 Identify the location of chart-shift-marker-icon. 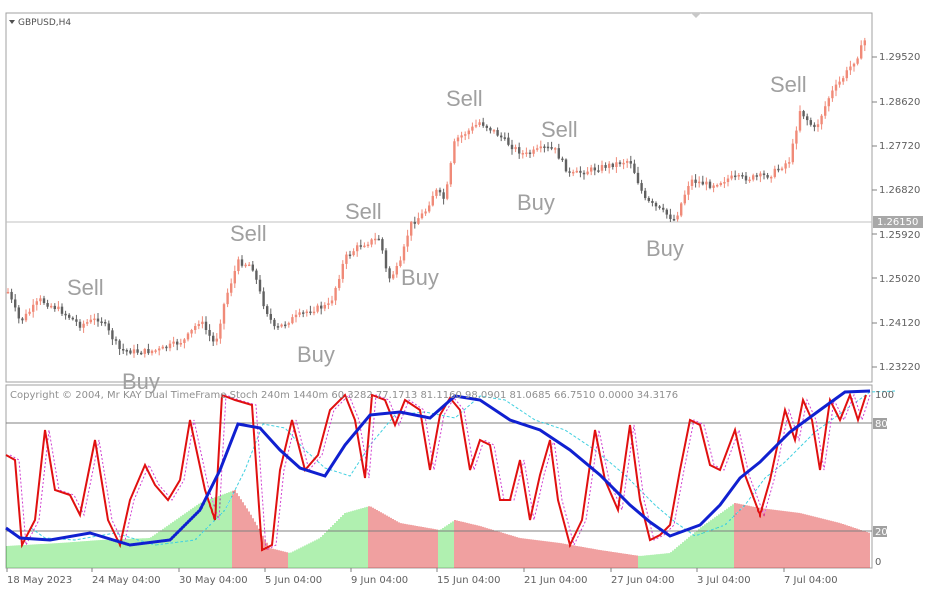
(696, 15).